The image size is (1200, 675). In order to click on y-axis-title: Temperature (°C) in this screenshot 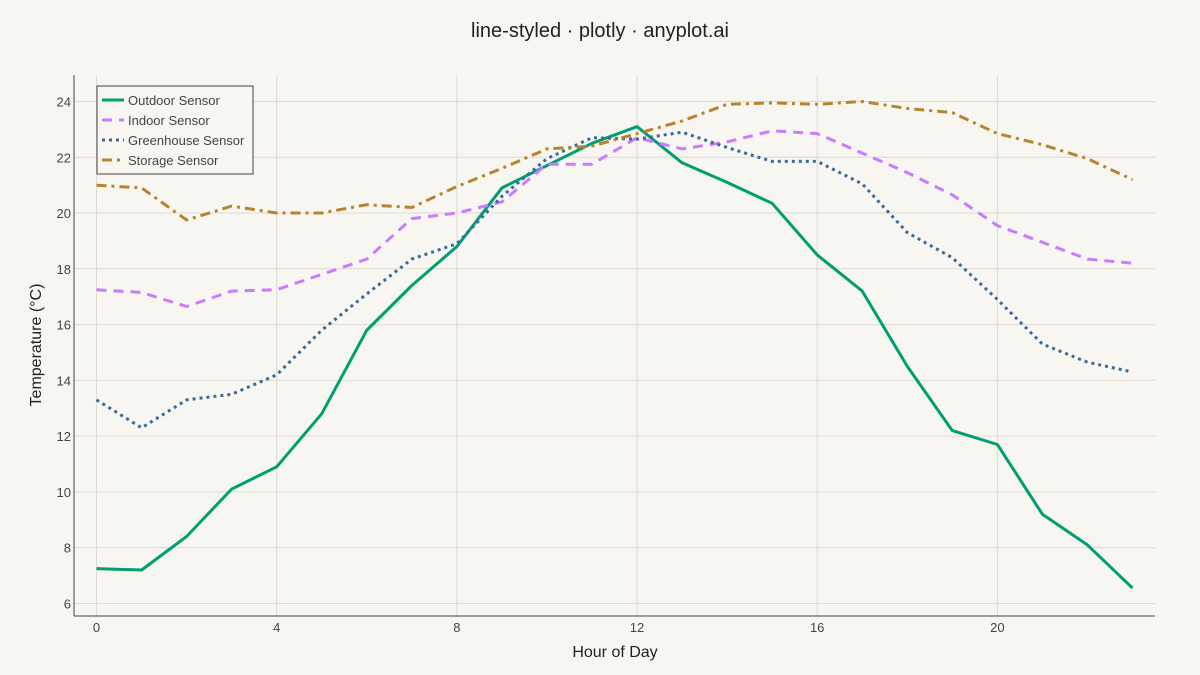, I will do `click(36, 345)`.